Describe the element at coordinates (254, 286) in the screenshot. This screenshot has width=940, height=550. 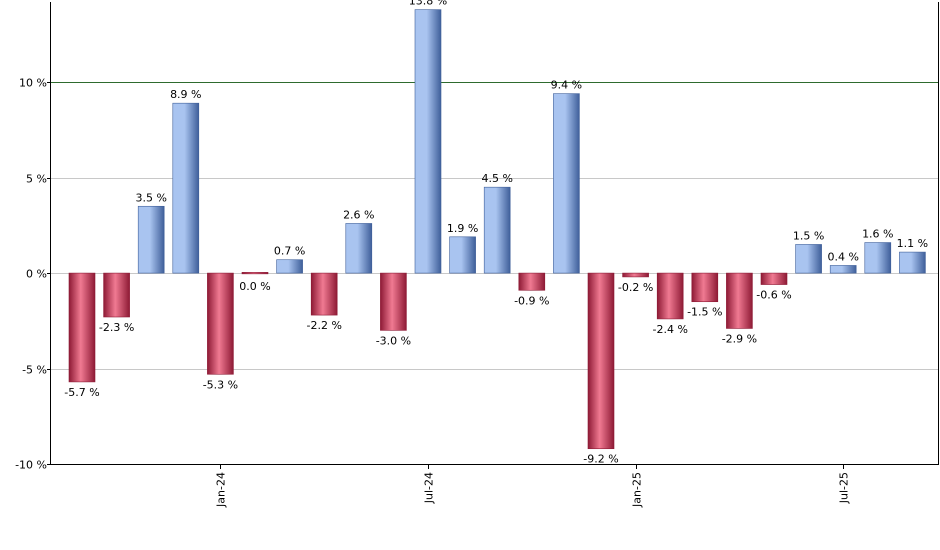
I see `bar-data-label: 0.0 %` at that location.